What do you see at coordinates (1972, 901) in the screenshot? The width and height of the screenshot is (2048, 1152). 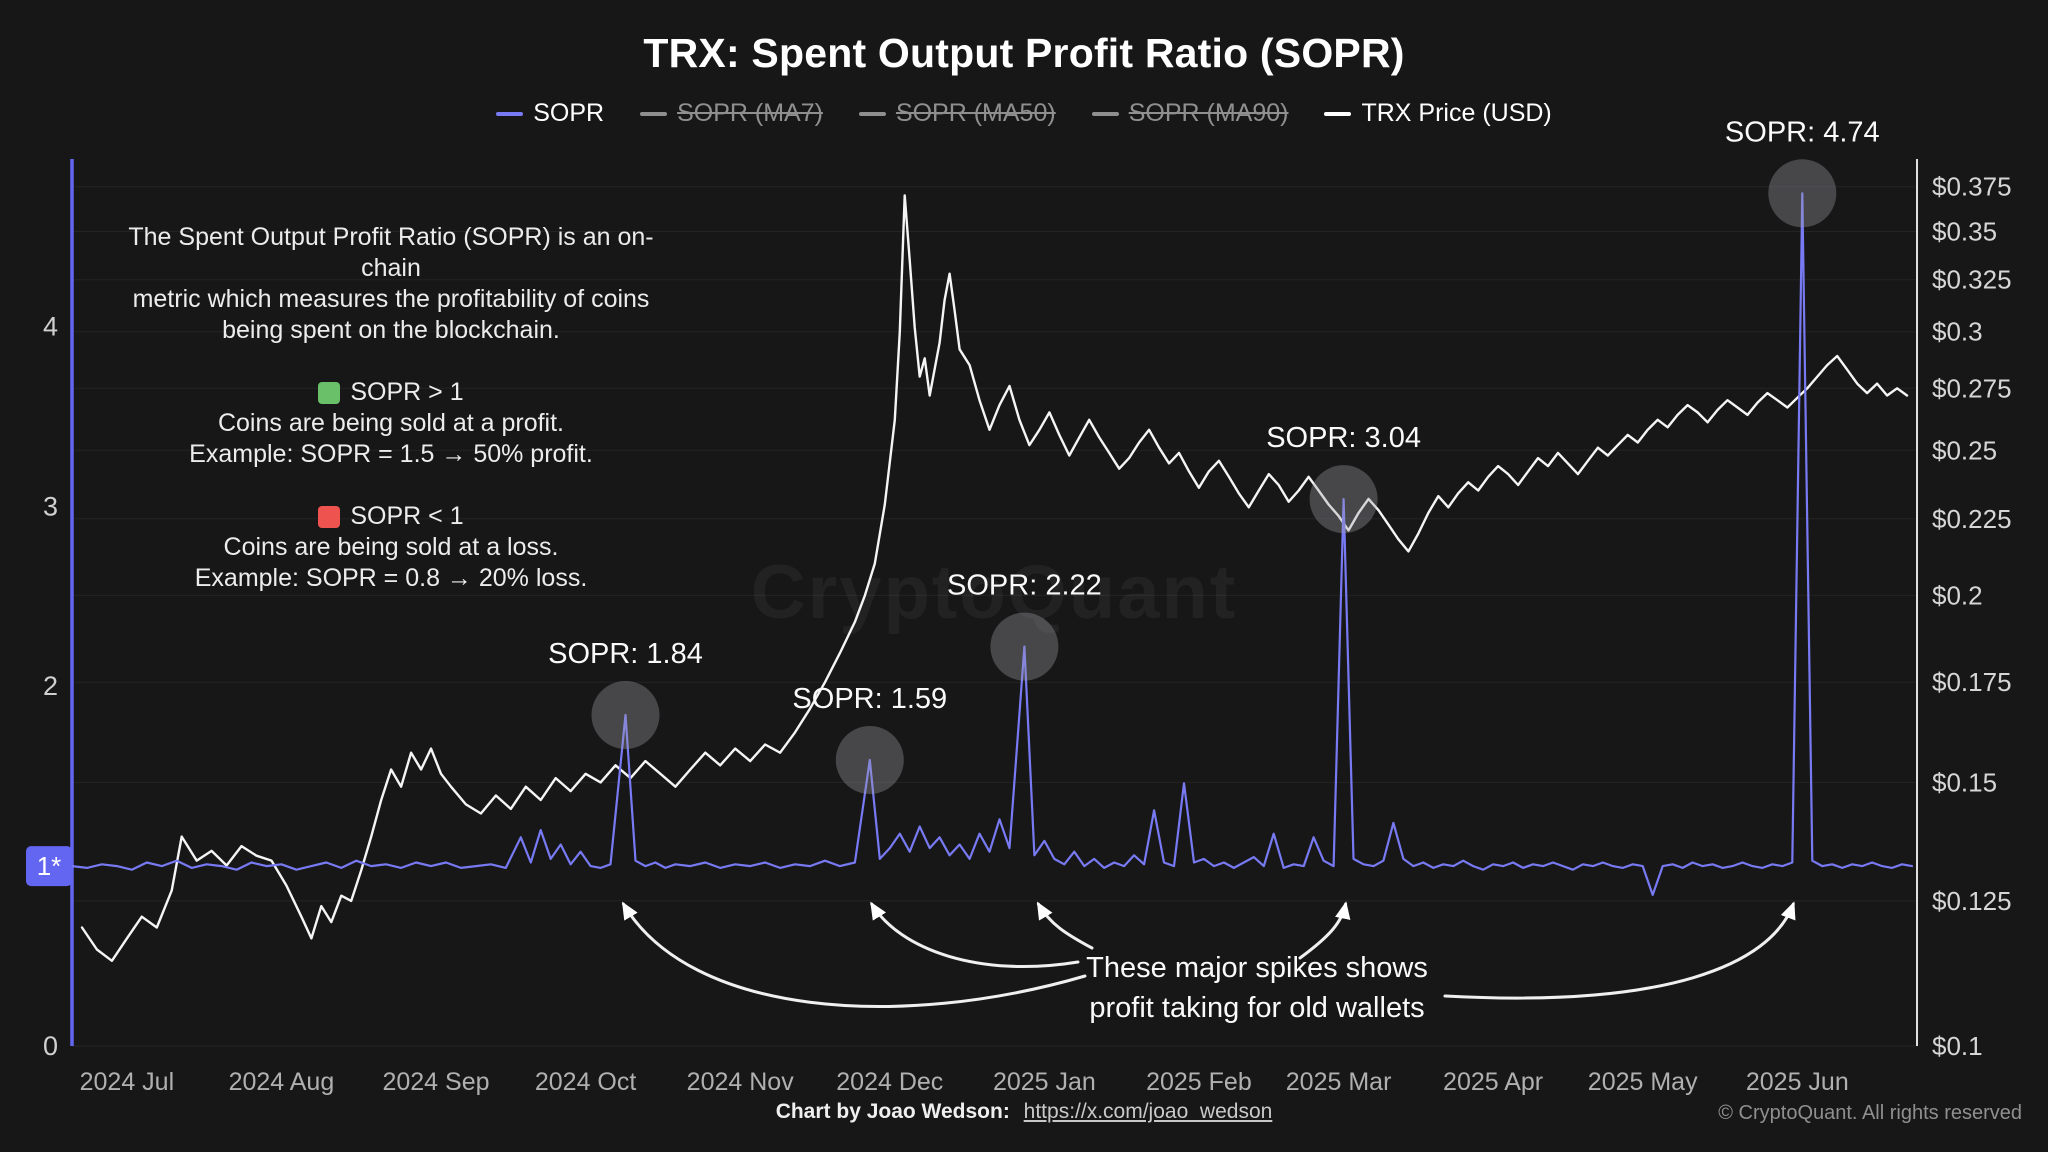 I see `right-axis-label: $0.125` at bounding box center [1972, 901].